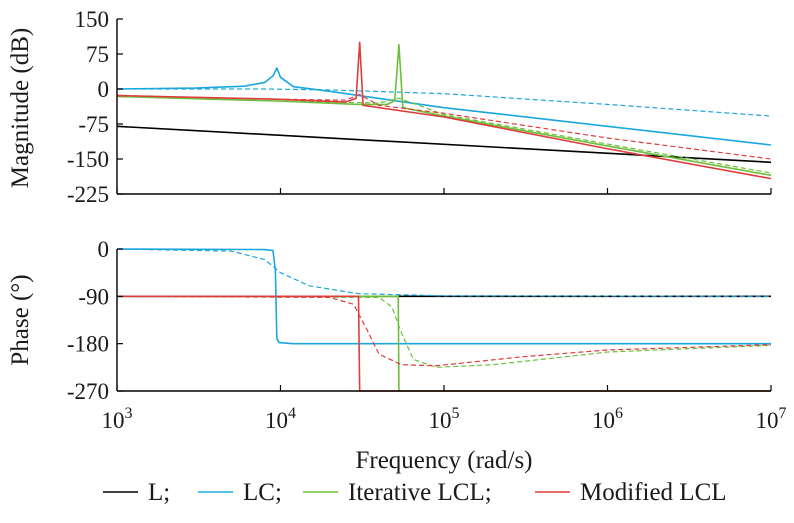 The height and width of the screenshot is (523, 794). I want to click on y-tick-label: -225, so click(88, 194).